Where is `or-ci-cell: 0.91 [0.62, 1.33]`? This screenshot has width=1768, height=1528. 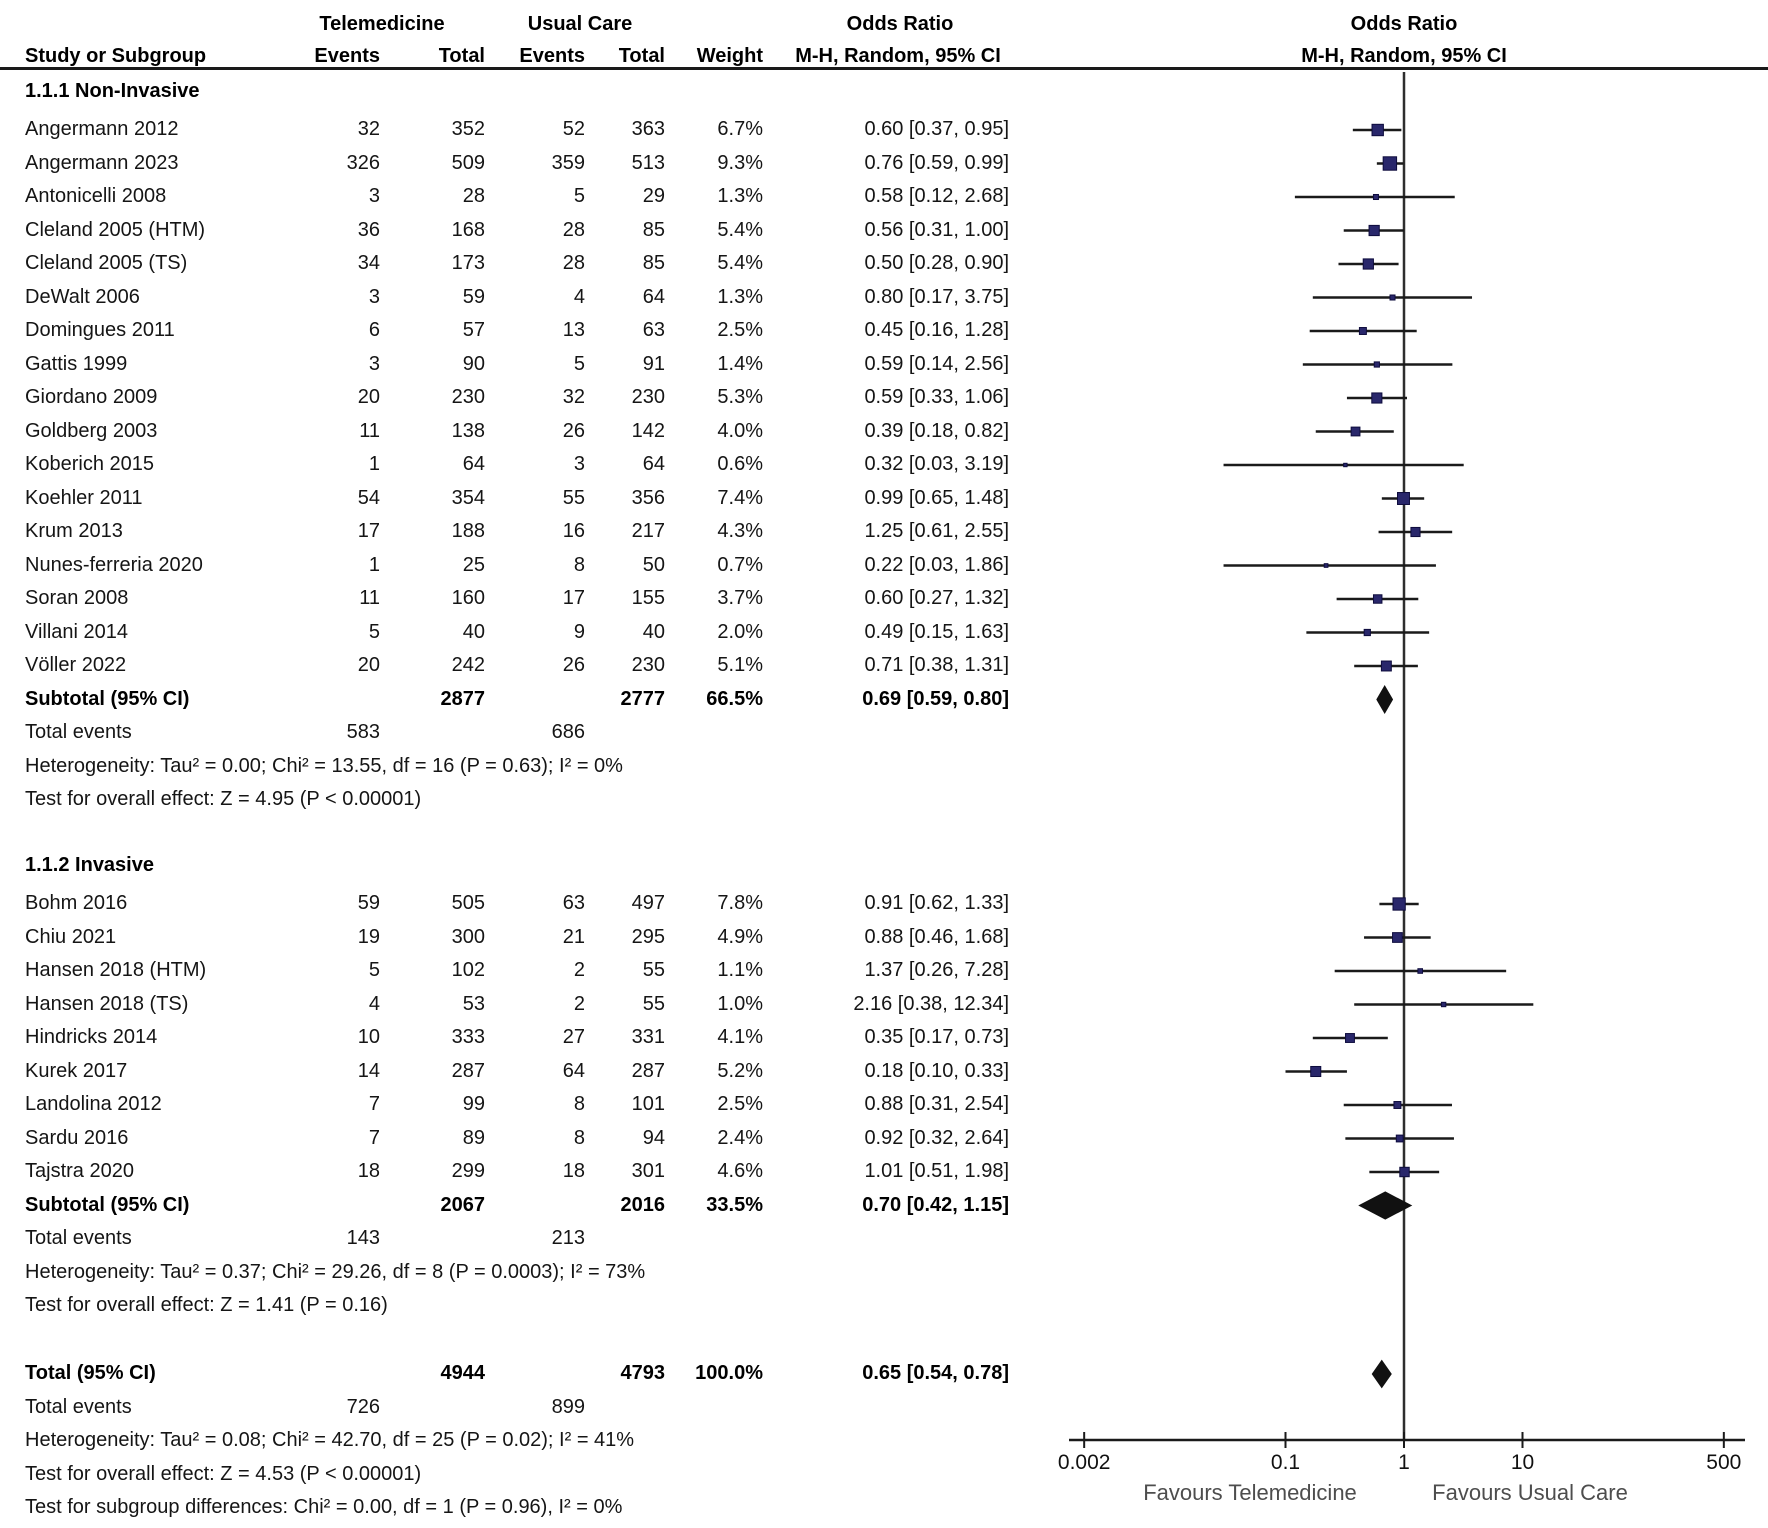
or-ci-cell: 0.91 [0.62, 1.33] is located at coordinates (936, 903).